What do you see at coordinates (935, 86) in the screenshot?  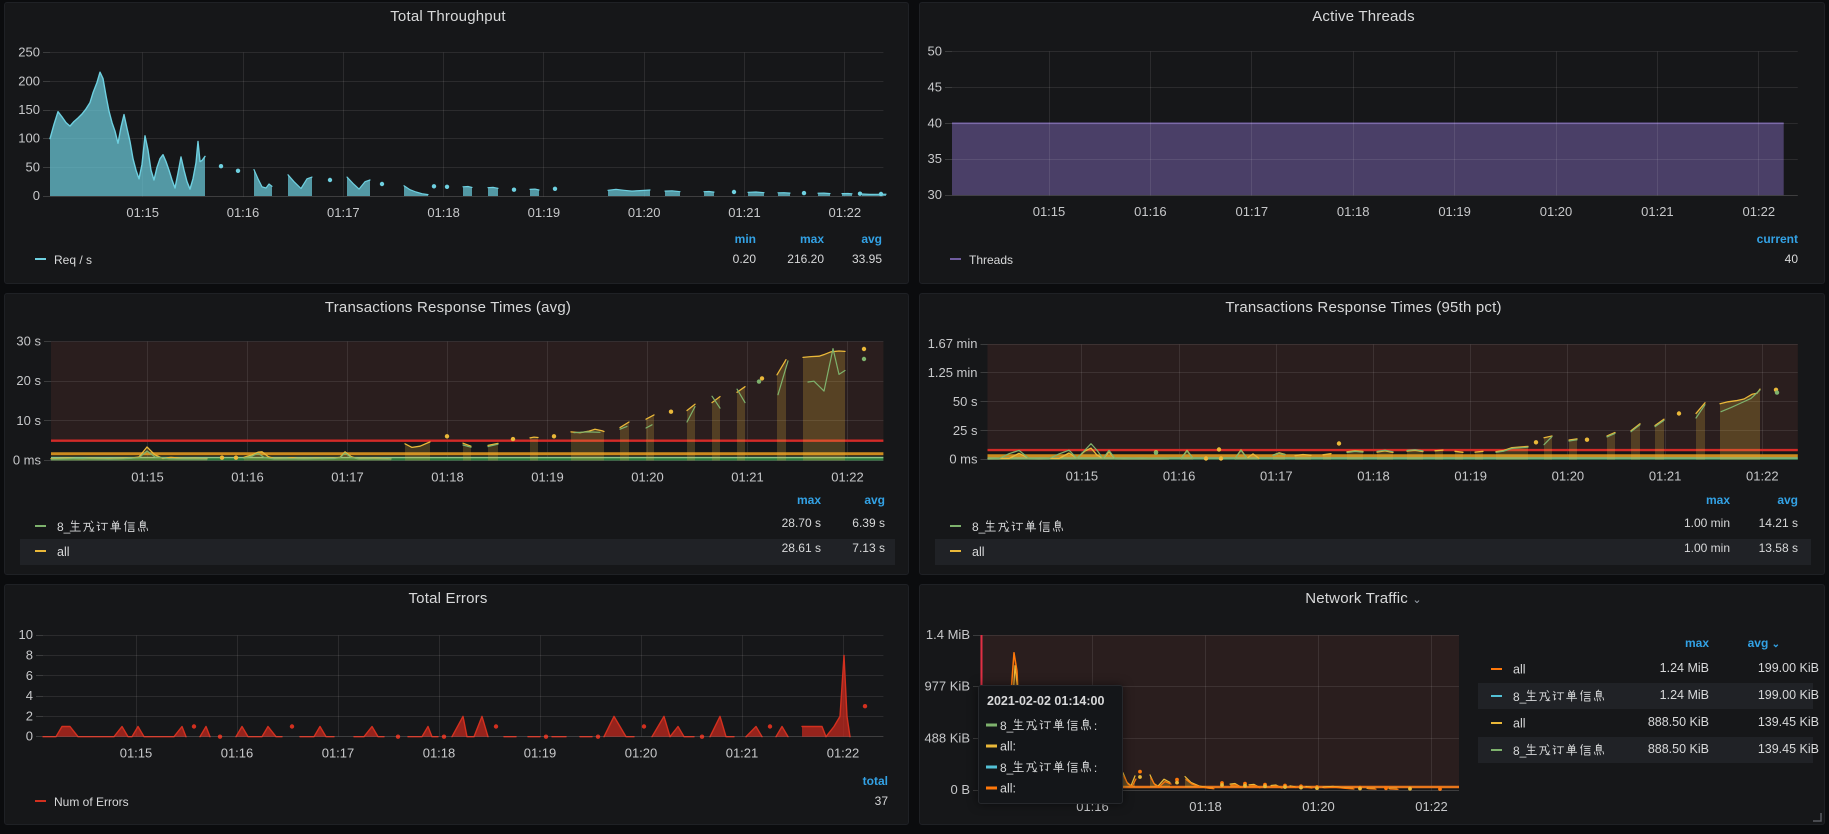 I see `svg-text: 45` at bounding box center [935, 86].